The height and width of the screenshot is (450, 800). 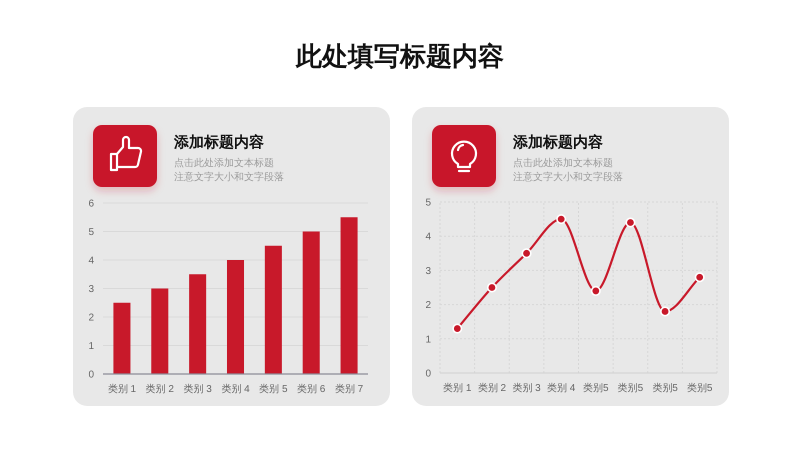 What do you see at coordinates (349, 389) in the screenshot?
I see `x-tick-label: 类别 7` at bounding box center [349, 389].